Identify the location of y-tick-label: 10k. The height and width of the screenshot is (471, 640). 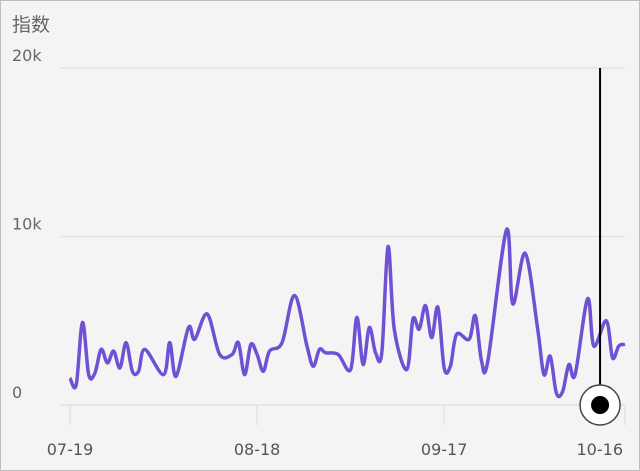
(27, 224).